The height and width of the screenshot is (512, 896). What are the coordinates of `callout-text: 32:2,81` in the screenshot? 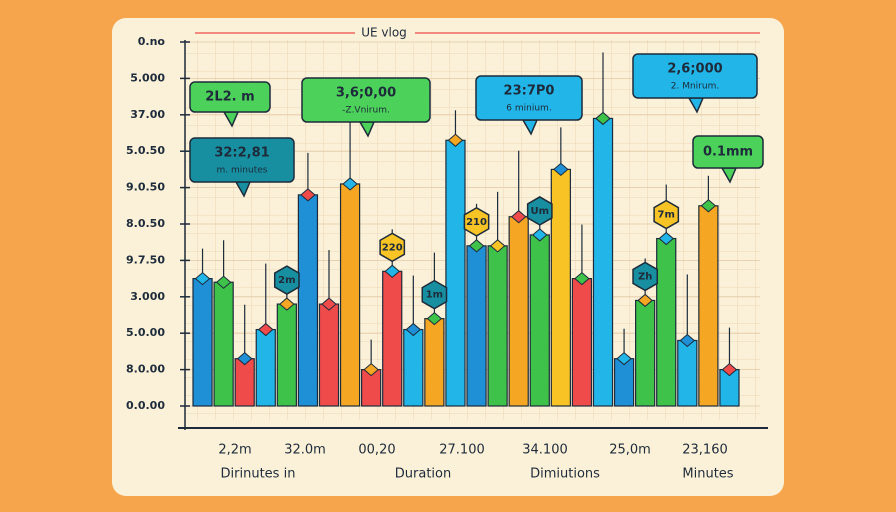 It's located at (241, 153).